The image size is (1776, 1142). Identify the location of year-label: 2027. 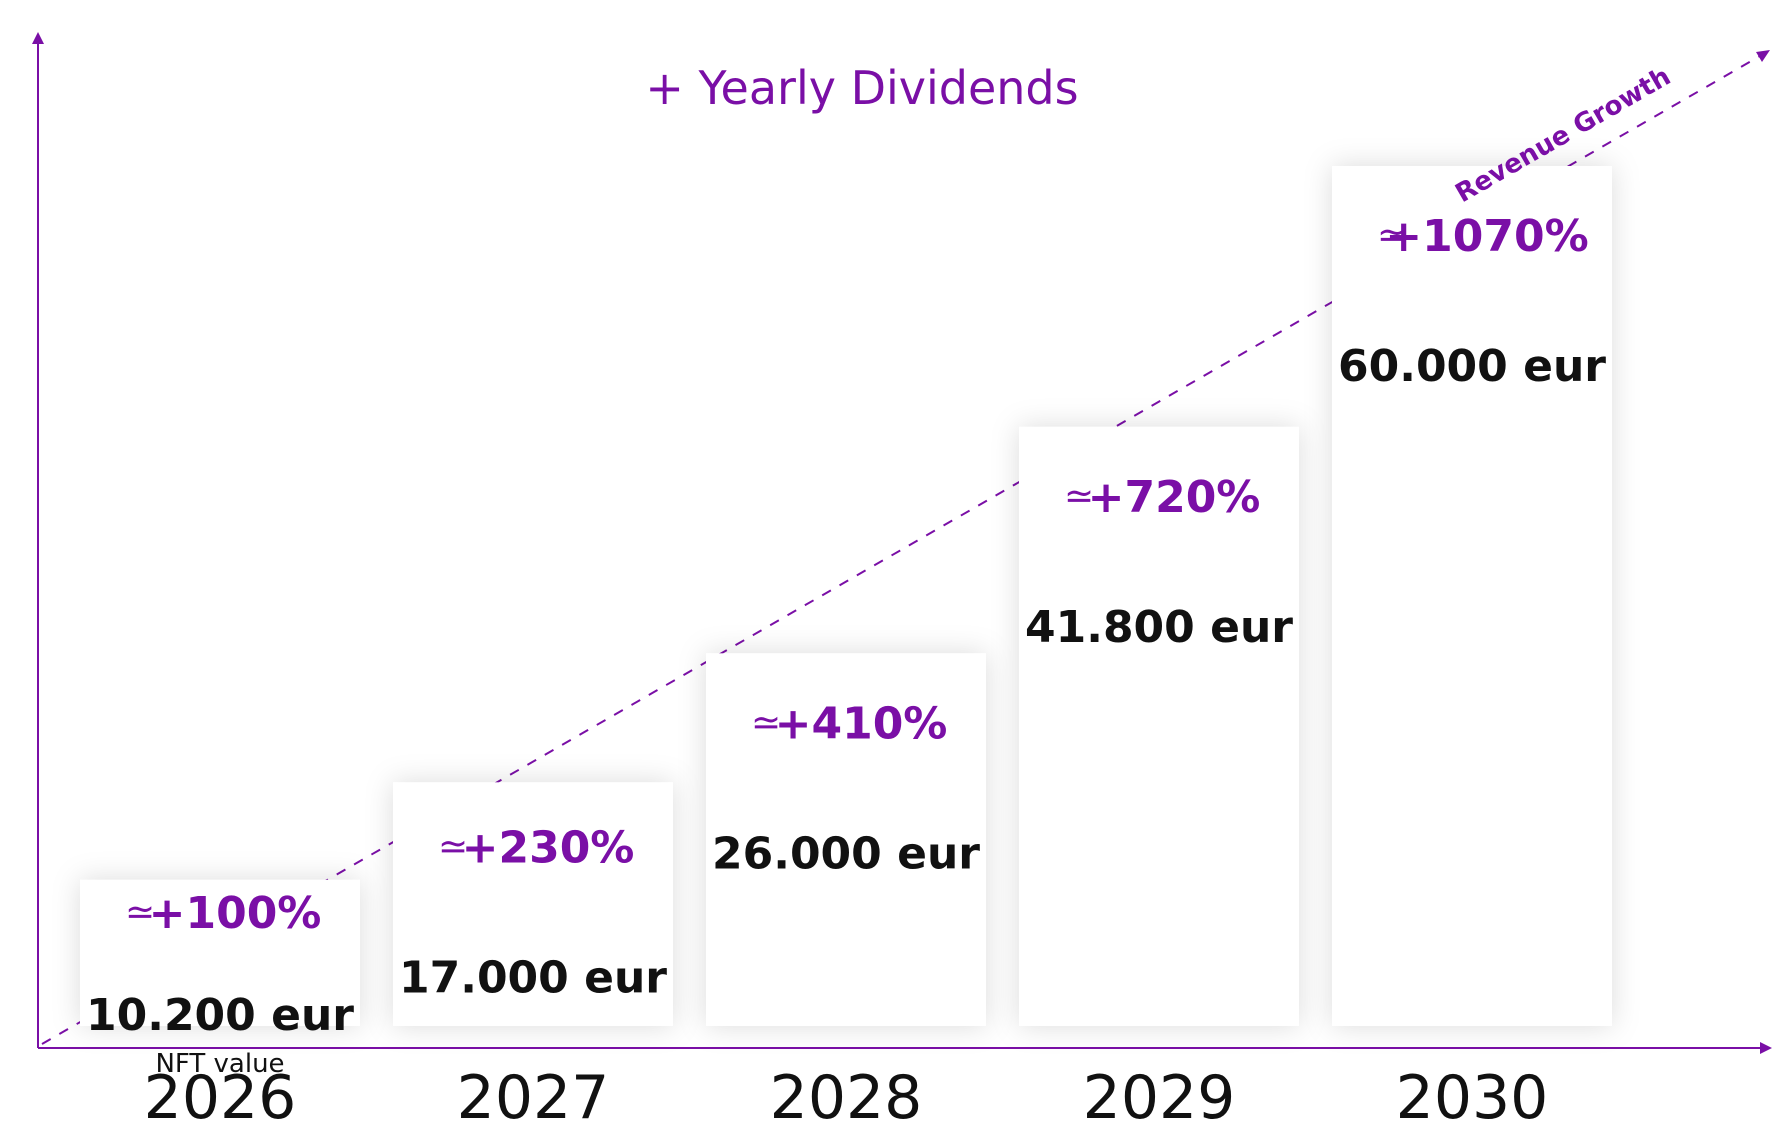
(533, 1098).